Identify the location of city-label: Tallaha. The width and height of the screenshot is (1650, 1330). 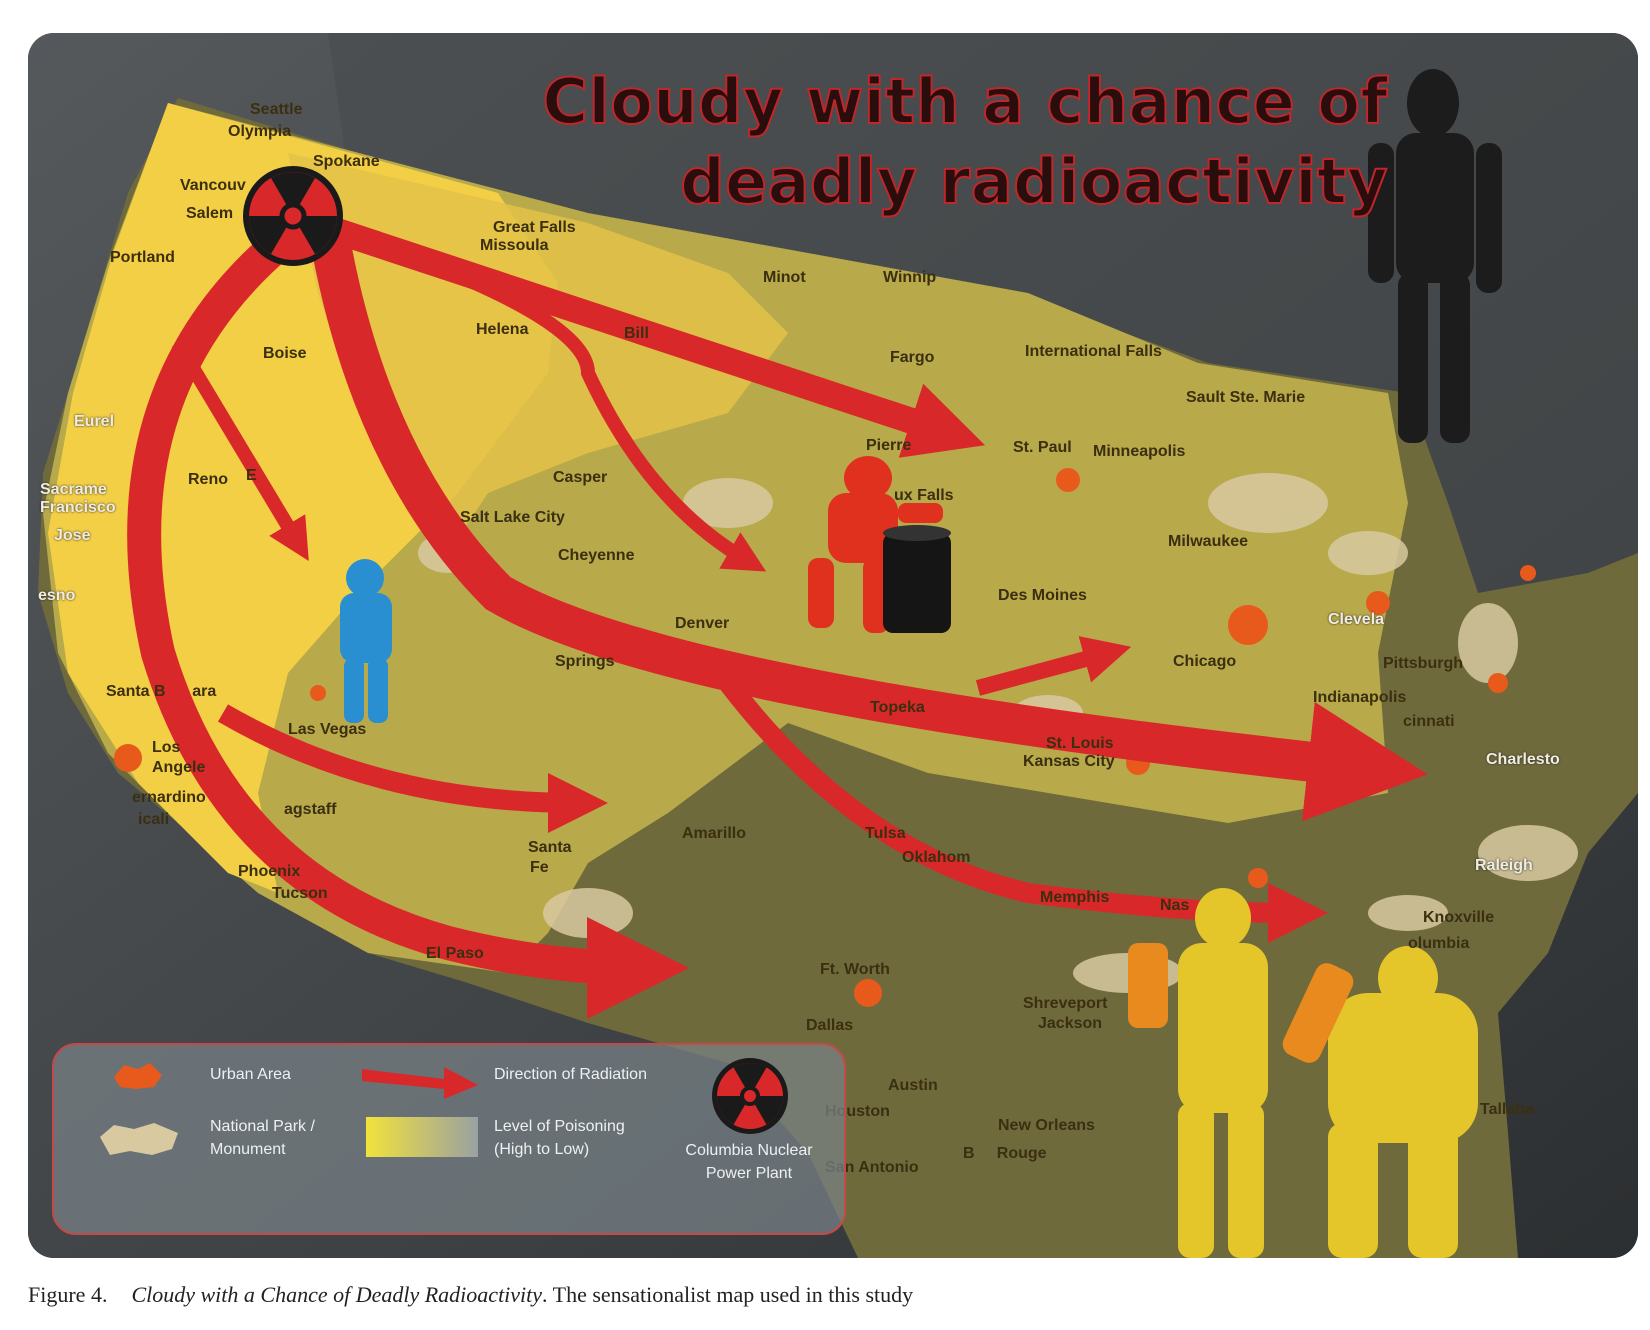
(1507, 1109).